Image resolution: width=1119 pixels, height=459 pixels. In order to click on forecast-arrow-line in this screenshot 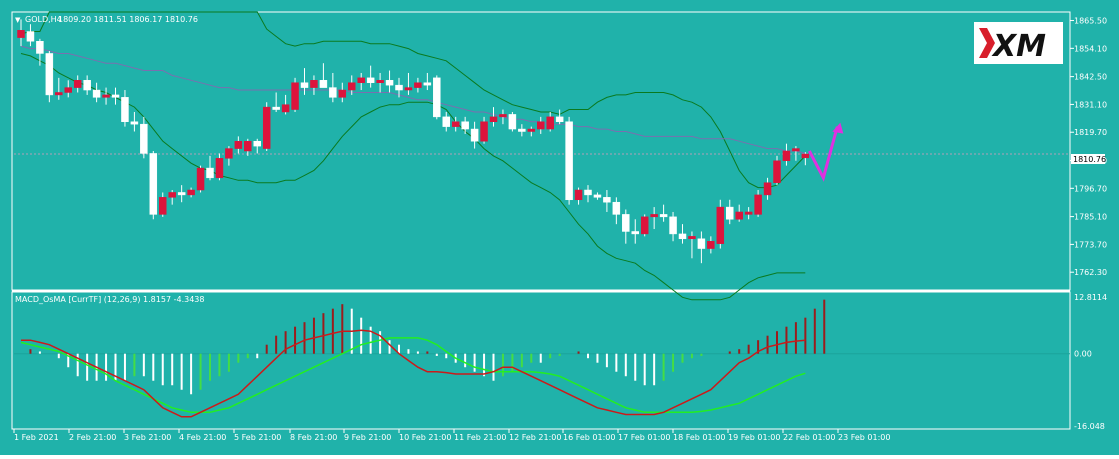, I will do `click(823, 154)`.